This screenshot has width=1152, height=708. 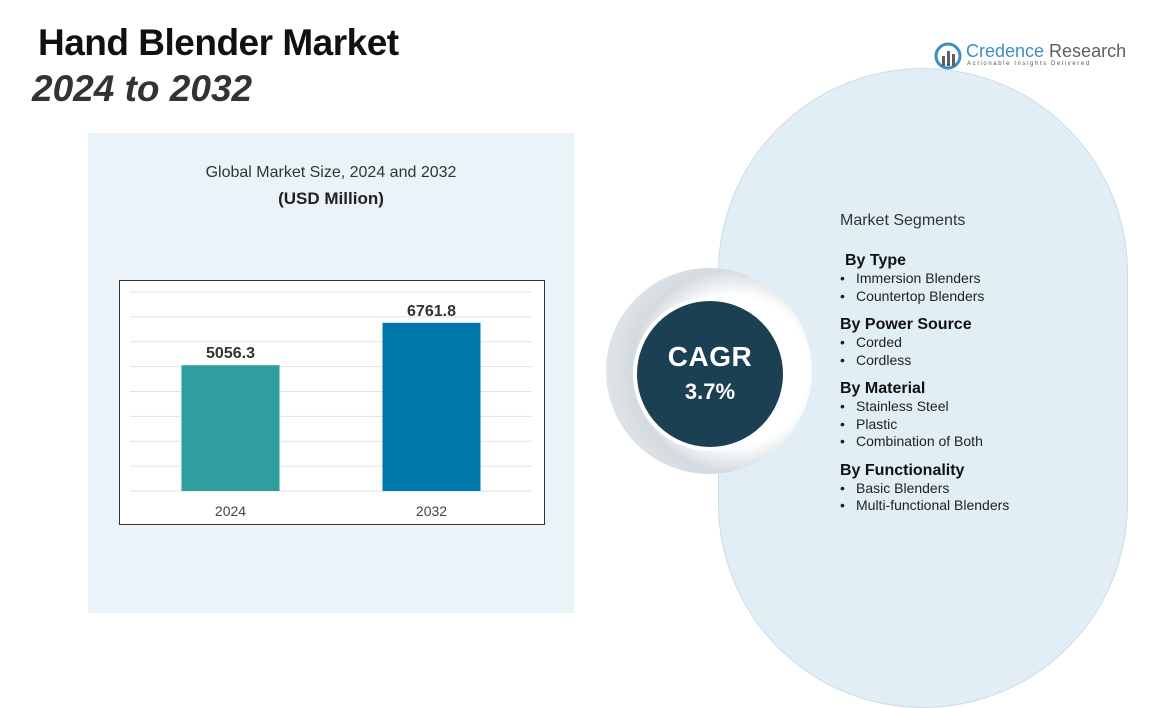 What do you see at coordinates (902, 470) in the screenshot?
I see `segment-heading: By Functionality` at bounding box center [902, 470].